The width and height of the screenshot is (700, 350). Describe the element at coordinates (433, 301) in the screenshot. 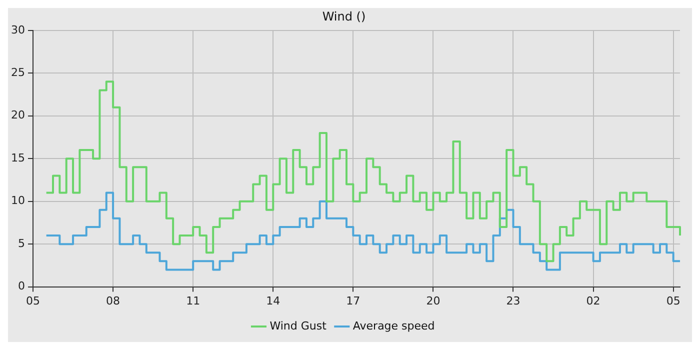

I see `x-tick-label: 20` at that location.